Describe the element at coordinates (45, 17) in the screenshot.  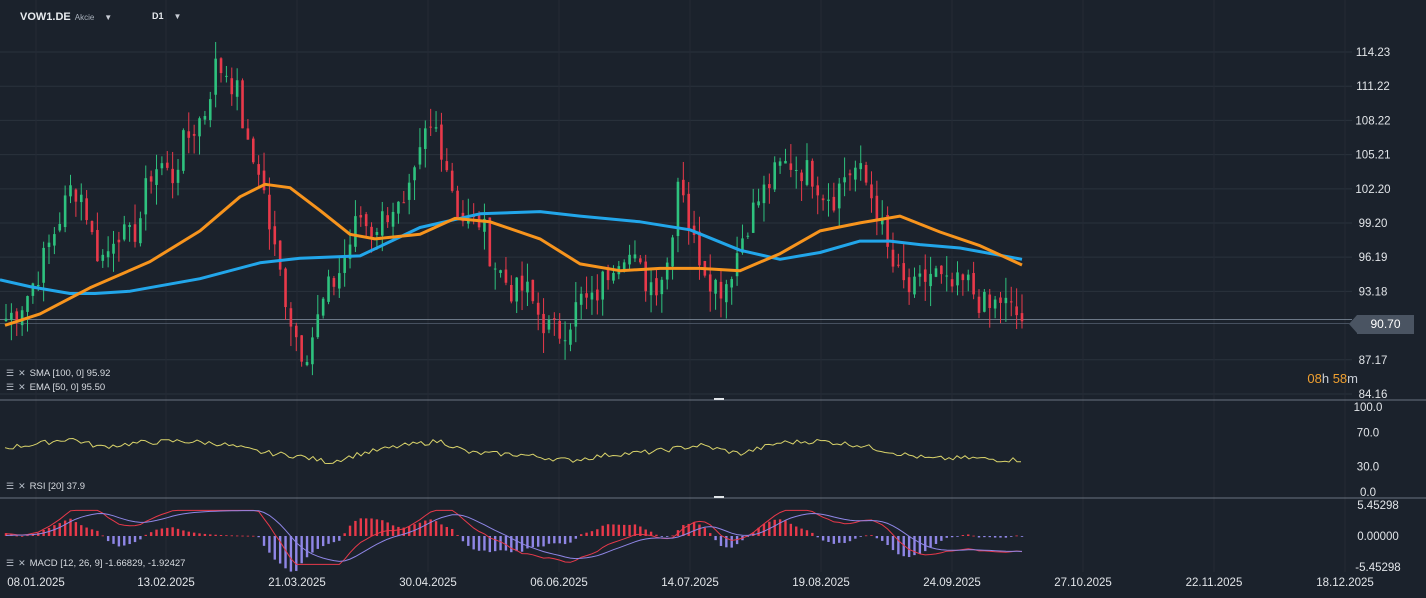
I see `symbol-name: VOW1.DE` at that location.